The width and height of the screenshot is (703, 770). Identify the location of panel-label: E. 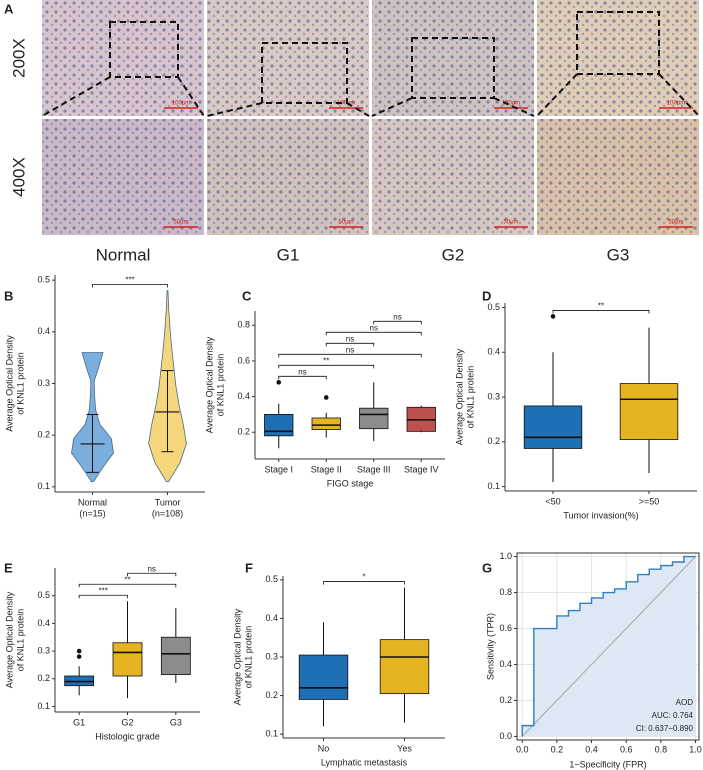
(8, 567).